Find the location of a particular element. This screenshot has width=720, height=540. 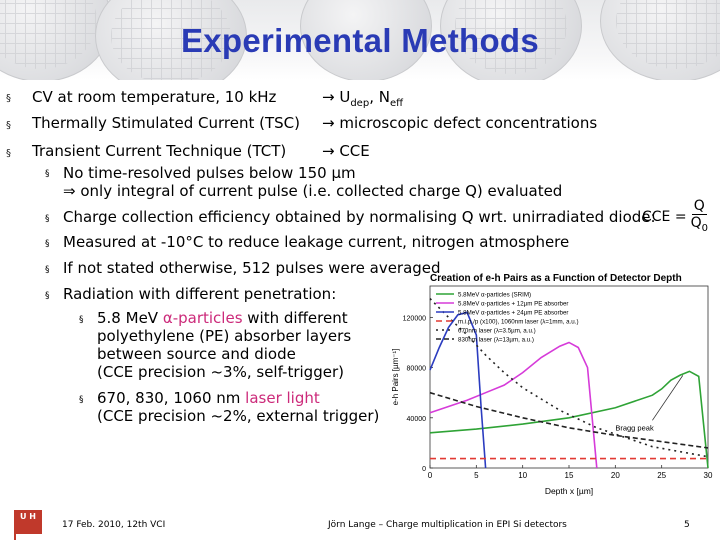

x-tick-label: 15 is located at coordinates (569, 475).